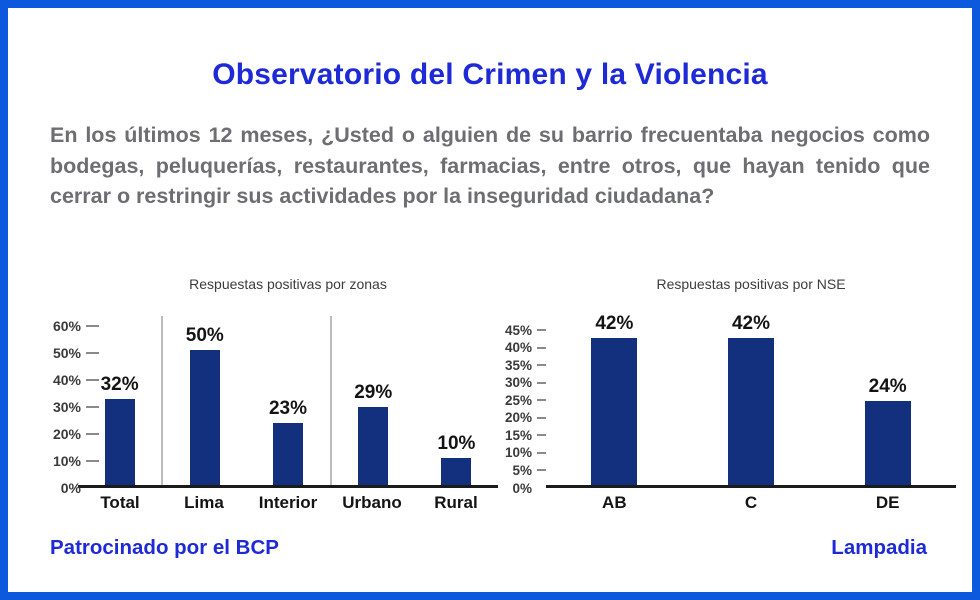  Describe the element at coordinates (518, 330) in the screenshot. I see `y-tick-label: 45%` at that location.